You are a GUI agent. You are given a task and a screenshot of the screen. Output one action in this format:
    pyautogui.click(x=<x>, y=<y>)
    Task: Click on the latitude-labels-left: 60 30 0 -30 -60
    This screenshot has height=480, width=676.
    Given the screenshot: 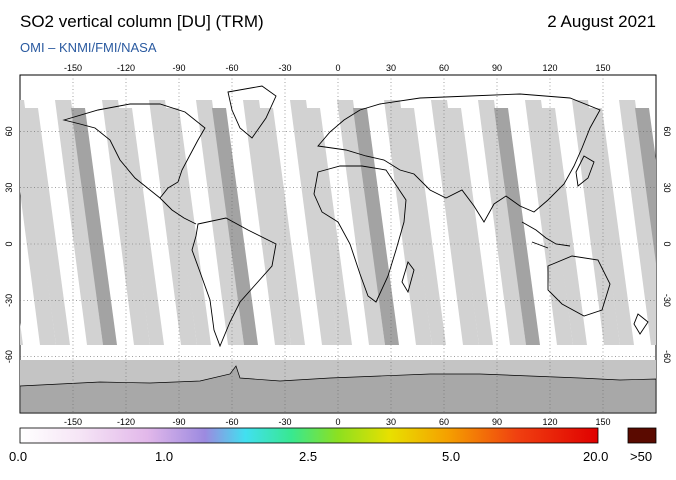 What is the action you would take?
    pyautogui.click(x=9, y=244)
    